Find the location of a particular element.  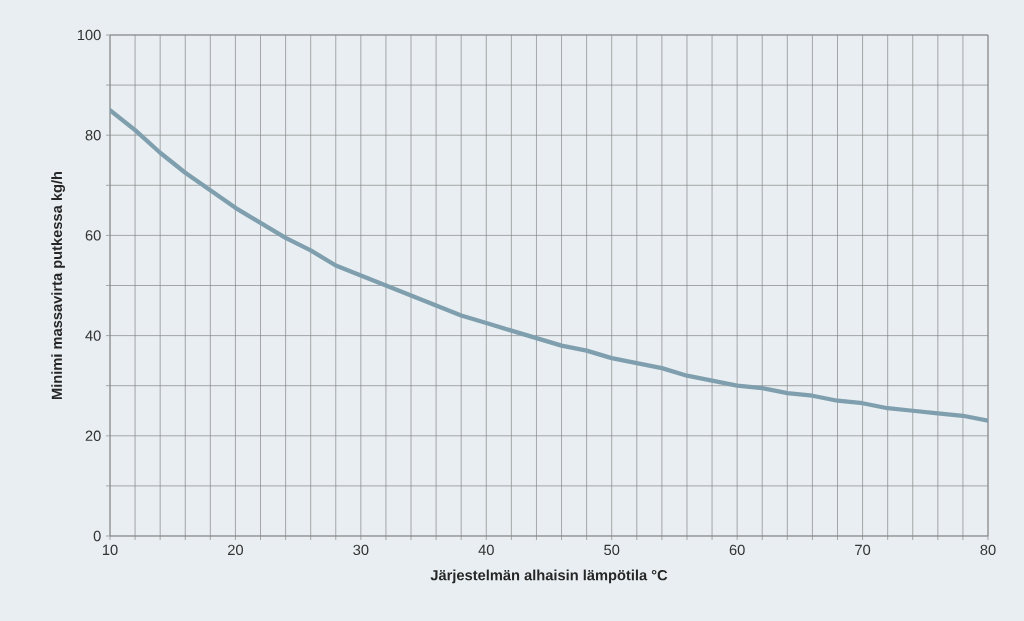

y-tick-label: 0 is located at coordinates (97, 536).